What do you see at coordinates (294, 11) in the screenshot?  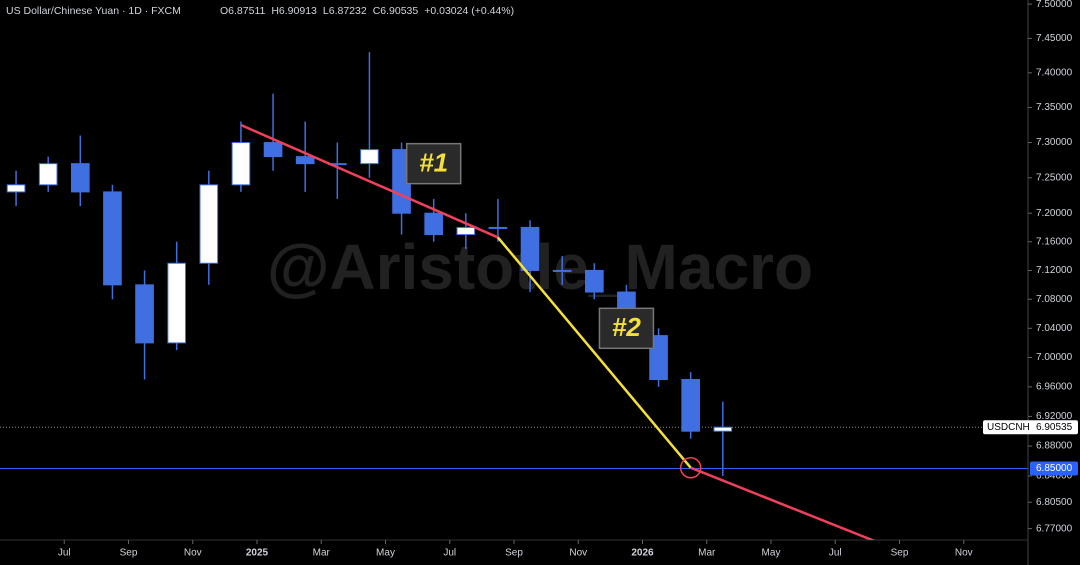 I see `ohlc-value: H6.90913` at bounding box center [294, 11].